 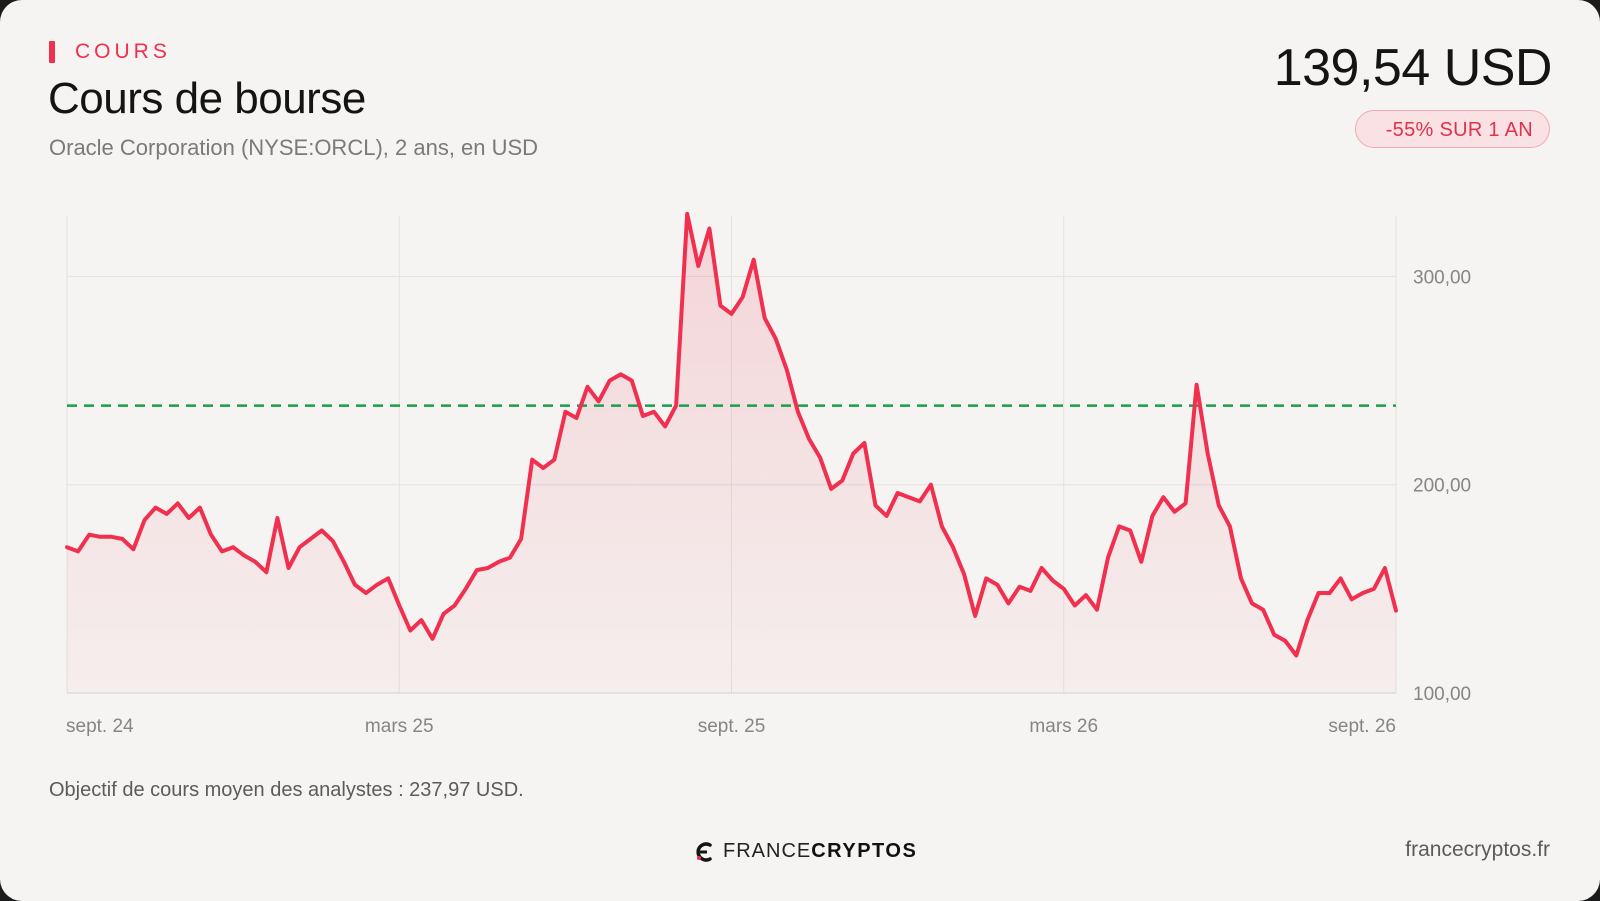 I want to click on current-price: 139,54 USD, so click(x=1413, y=68).